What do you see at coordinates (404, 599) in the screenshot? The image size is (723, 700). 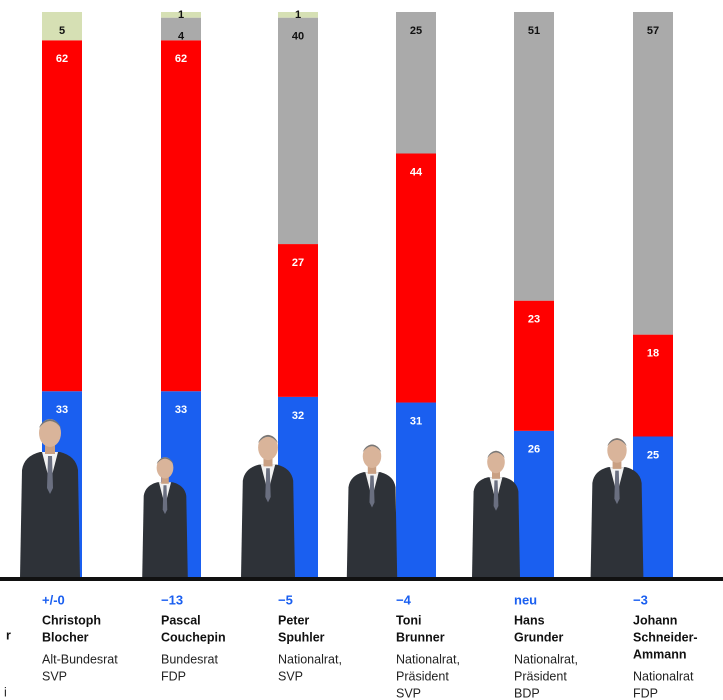 I see `change-label: −4` at bounding box center [404, 599].